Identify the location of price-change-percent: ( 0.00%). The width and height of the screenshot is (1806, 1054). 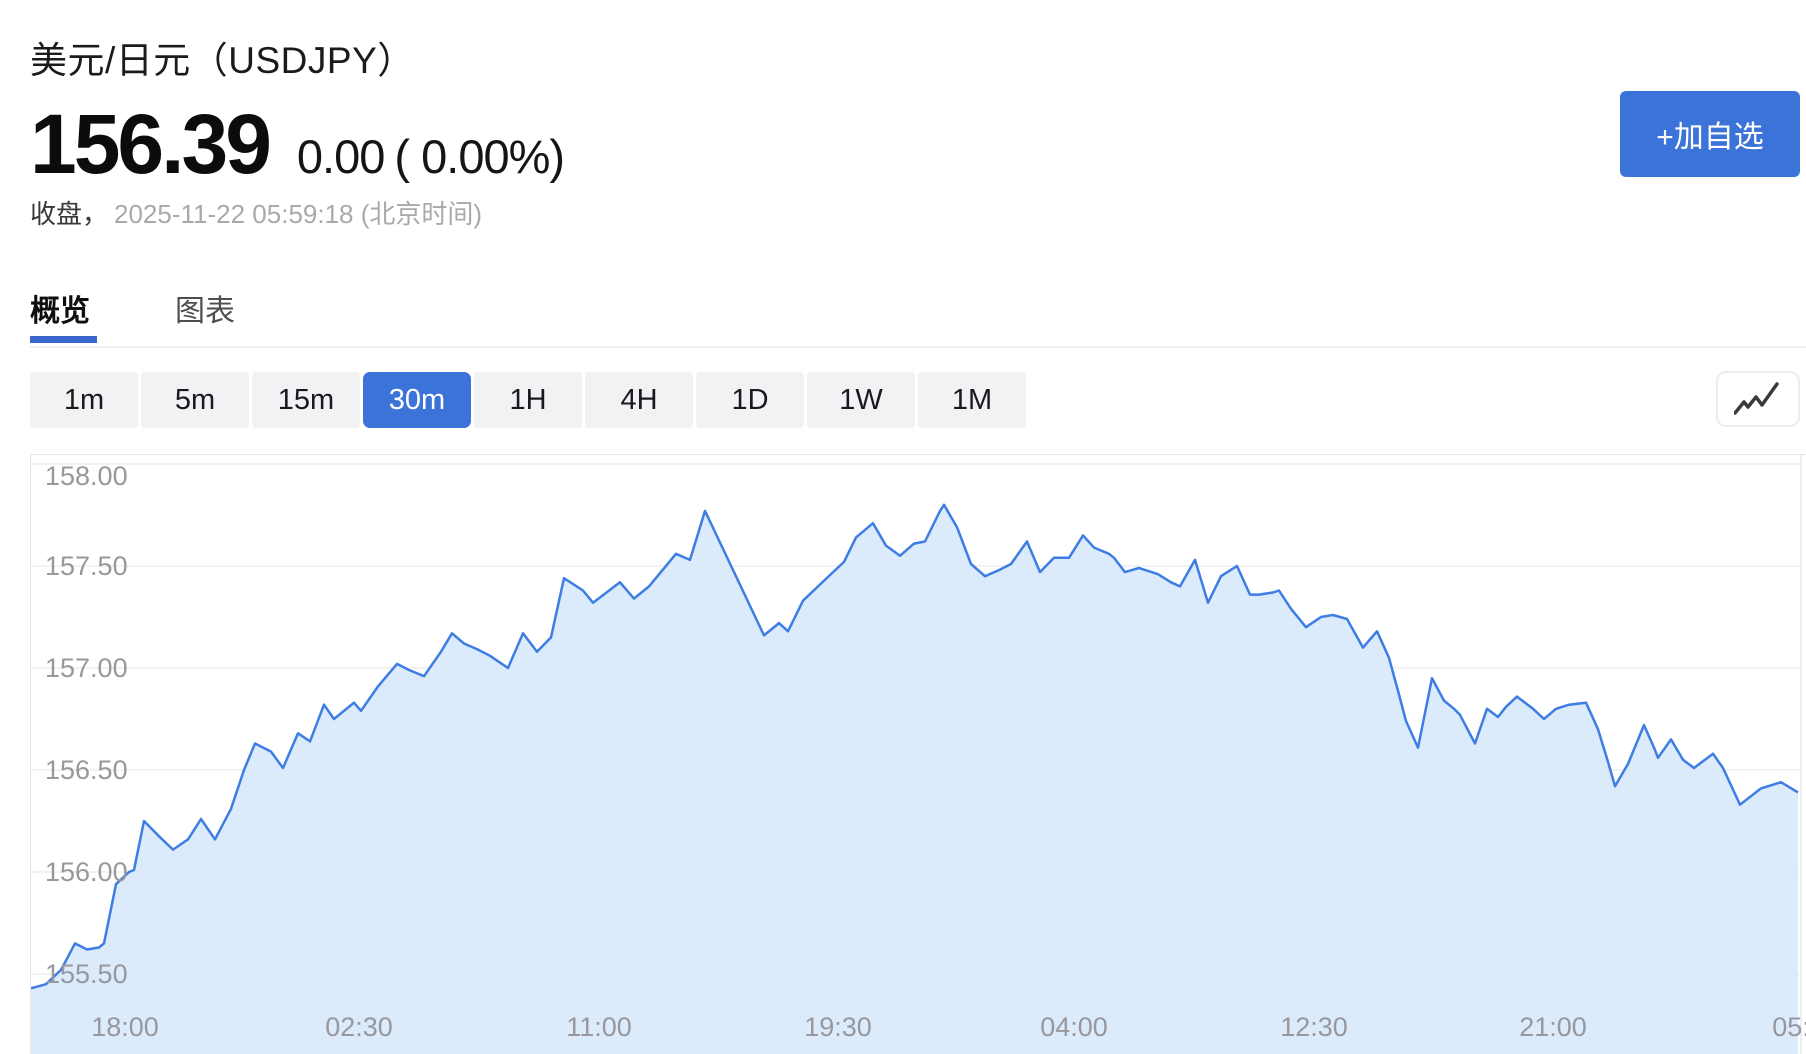
(479, 156).